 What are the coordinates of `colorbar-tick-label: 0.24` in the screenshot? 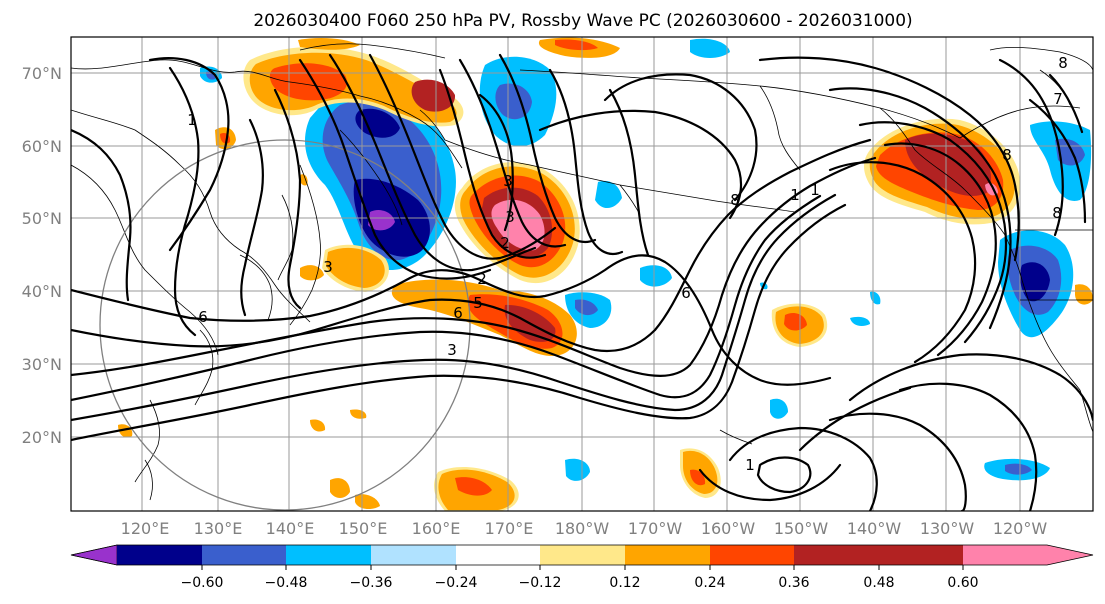 It's located at (709, 583).